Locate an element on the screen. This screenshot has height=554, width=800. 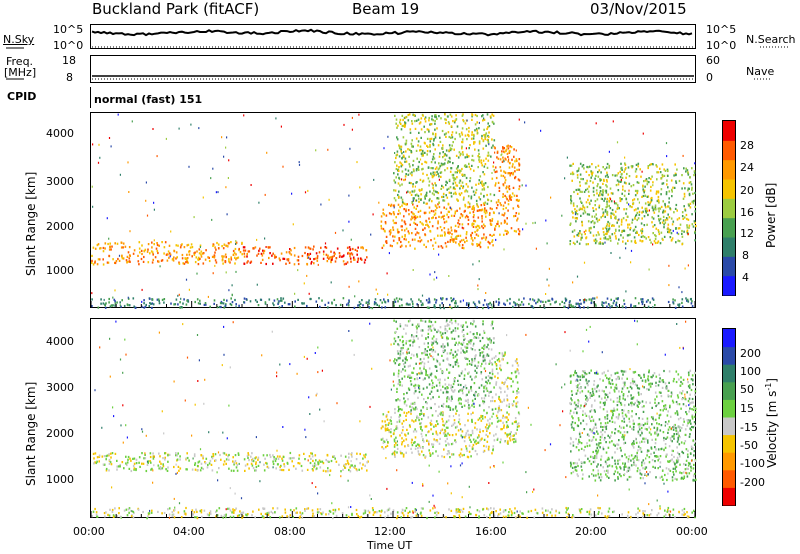
colorbar-swatch is located at coordinates (729, 266).